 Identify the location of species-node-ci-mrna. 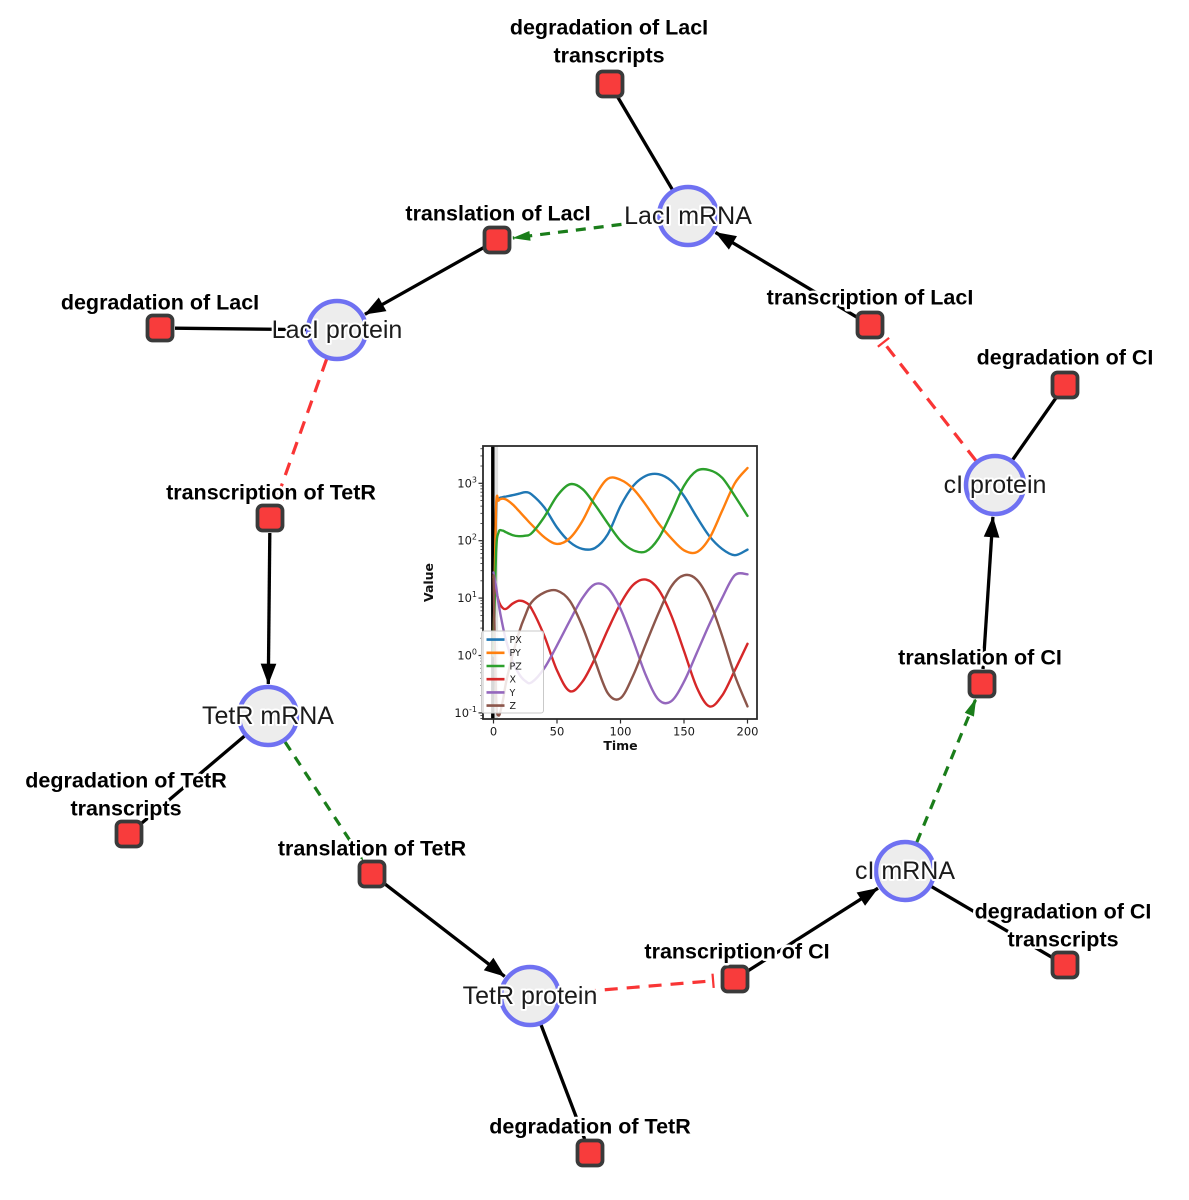
(905, 871).